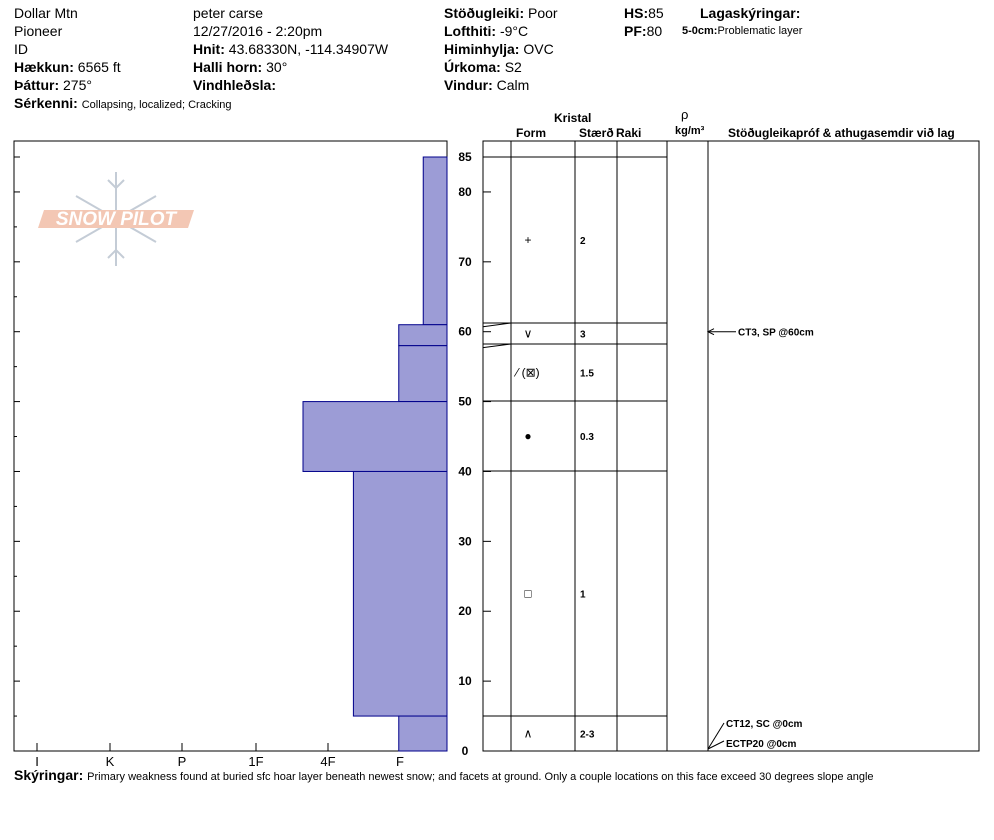 This screenshot has height=840, width=994. Describe the element at coordinates (465, 262) in the screenshot. I see `depth-tick-label: 70` at that location.